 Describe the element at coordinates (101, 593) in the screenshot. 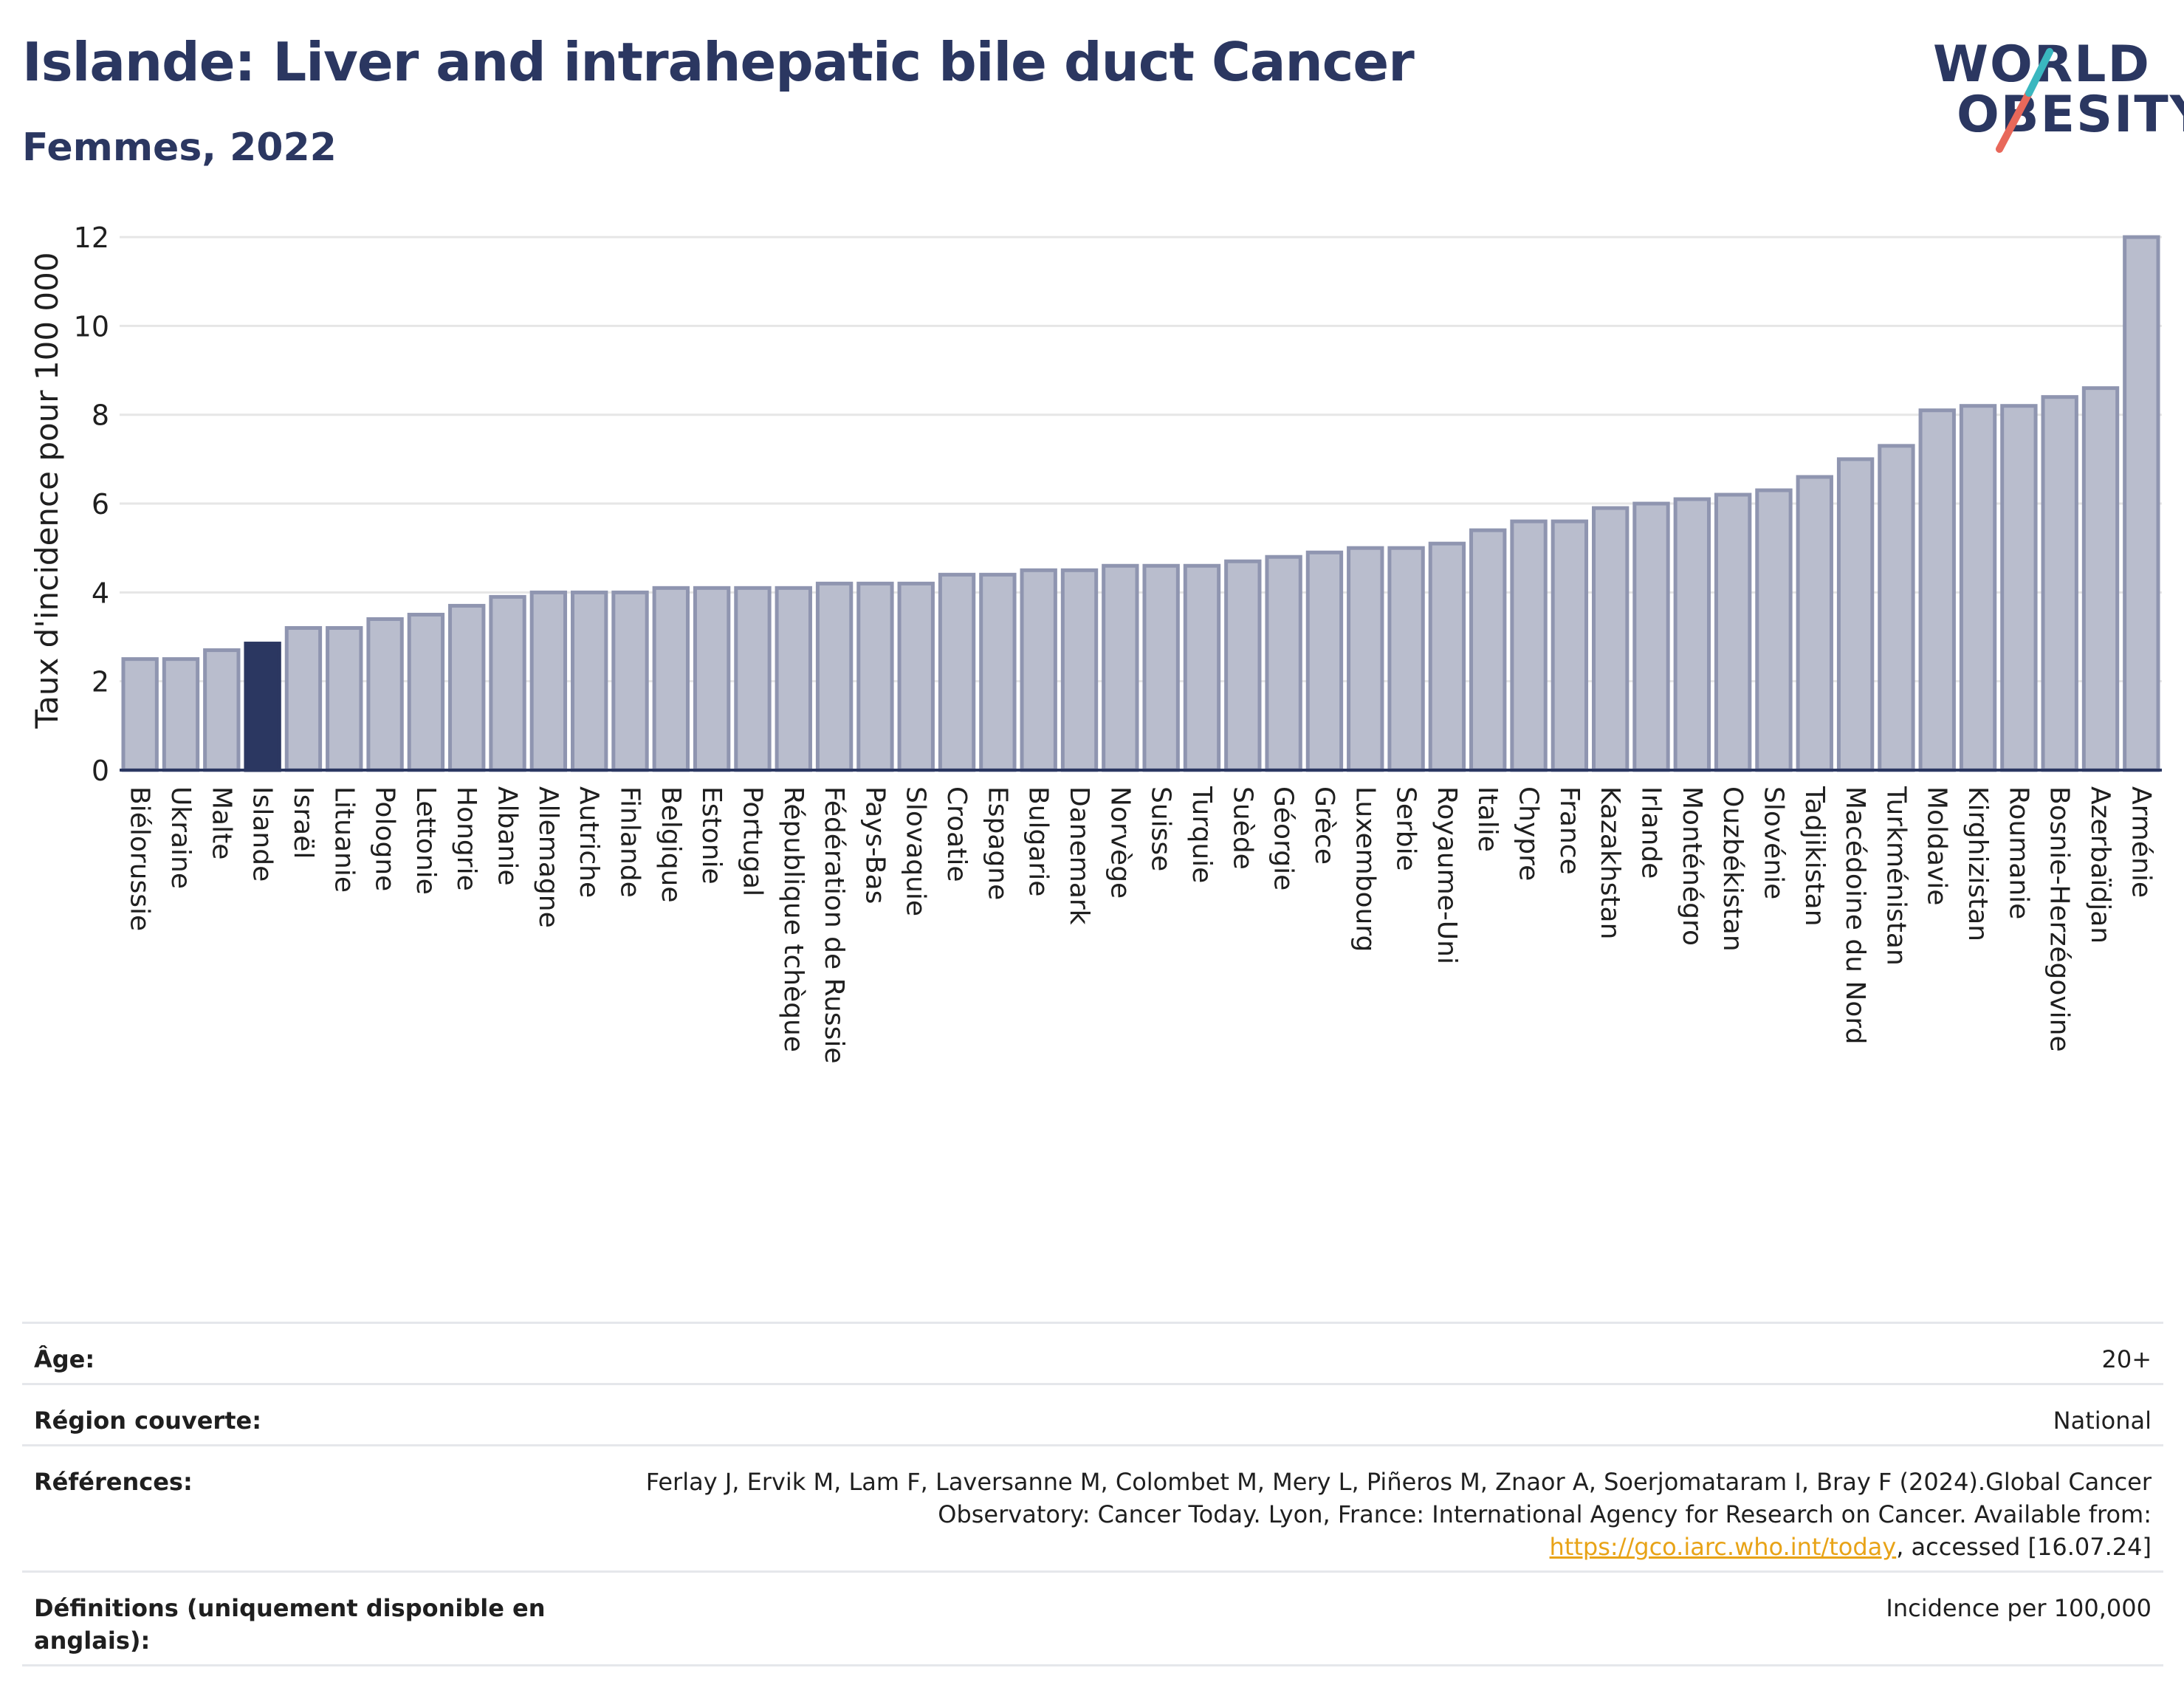

I see `y-tick-label: 4` at that location.